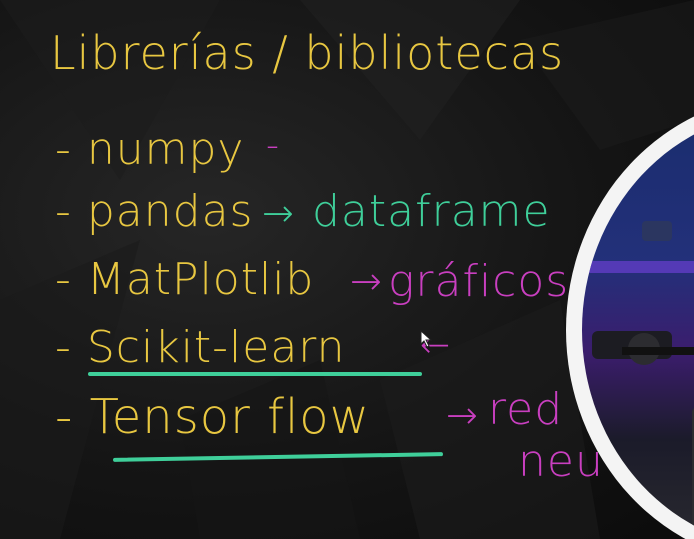 This screenshot has width=694, height=539. I want to click on item-pandas-note: dataframe, so click(431, 211).